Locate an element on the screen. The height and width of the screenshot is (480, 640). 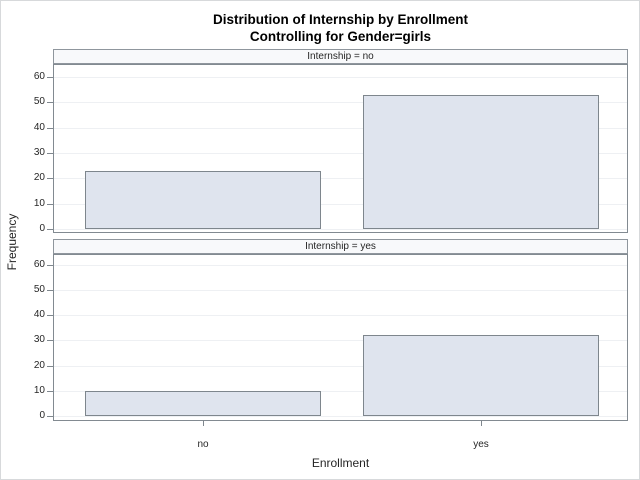
chart-title-line2: Controlling for Gender=girls is located at coordinates (340, 36).